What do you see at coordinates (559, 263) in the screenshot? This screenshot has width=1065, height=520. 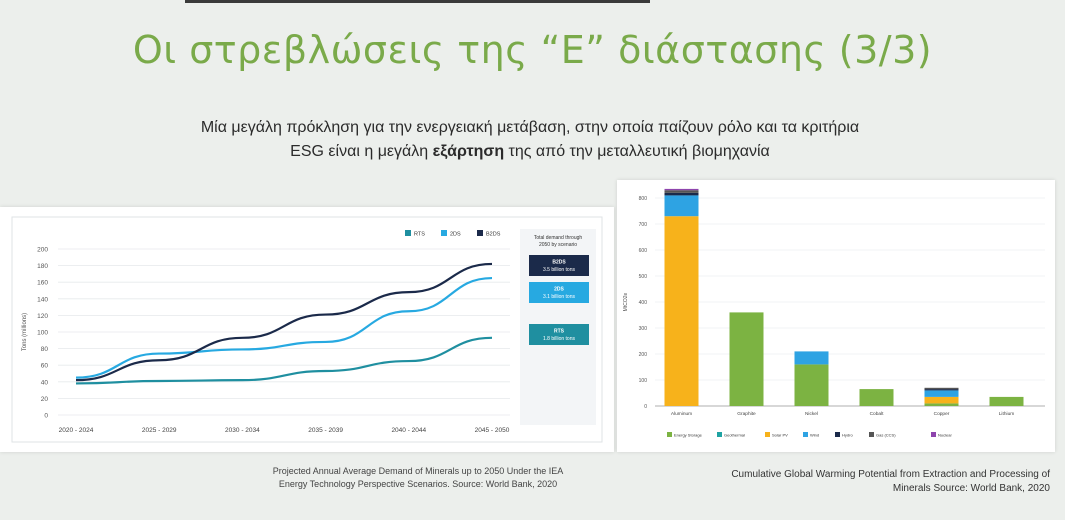 I see `side-box-scenario: B2DS` at bounding box center [559, 263].